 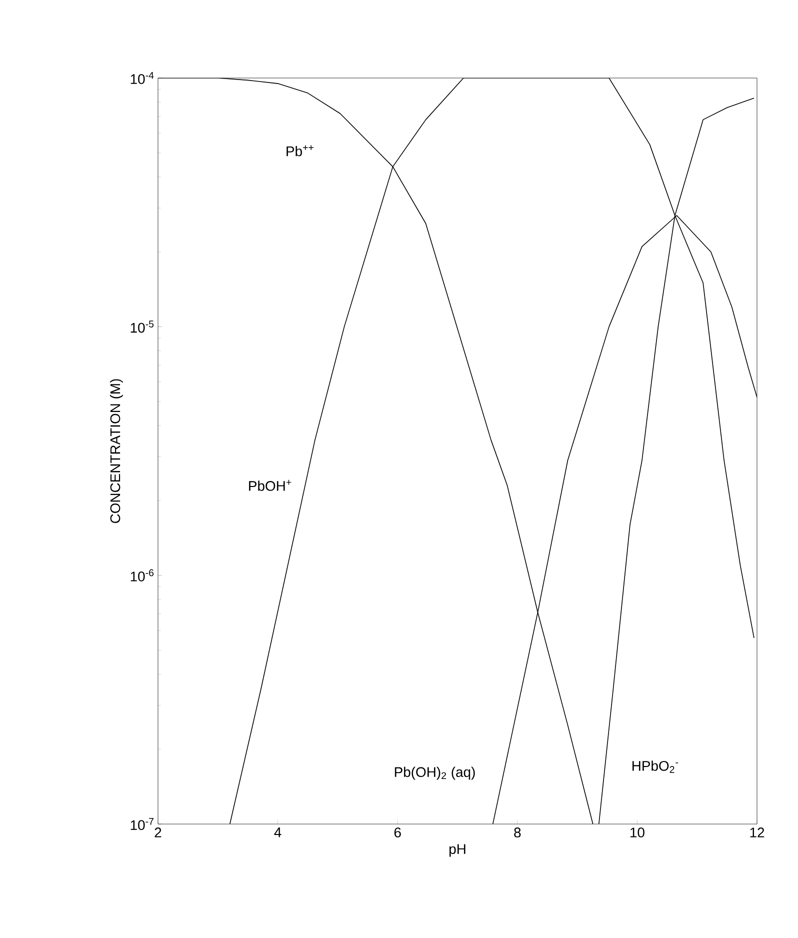 What do you see at coordinates (142, 78) in the screenshot?
I see `y-tick-label: 10$^{-4}$` at bounding box center [142, 78].